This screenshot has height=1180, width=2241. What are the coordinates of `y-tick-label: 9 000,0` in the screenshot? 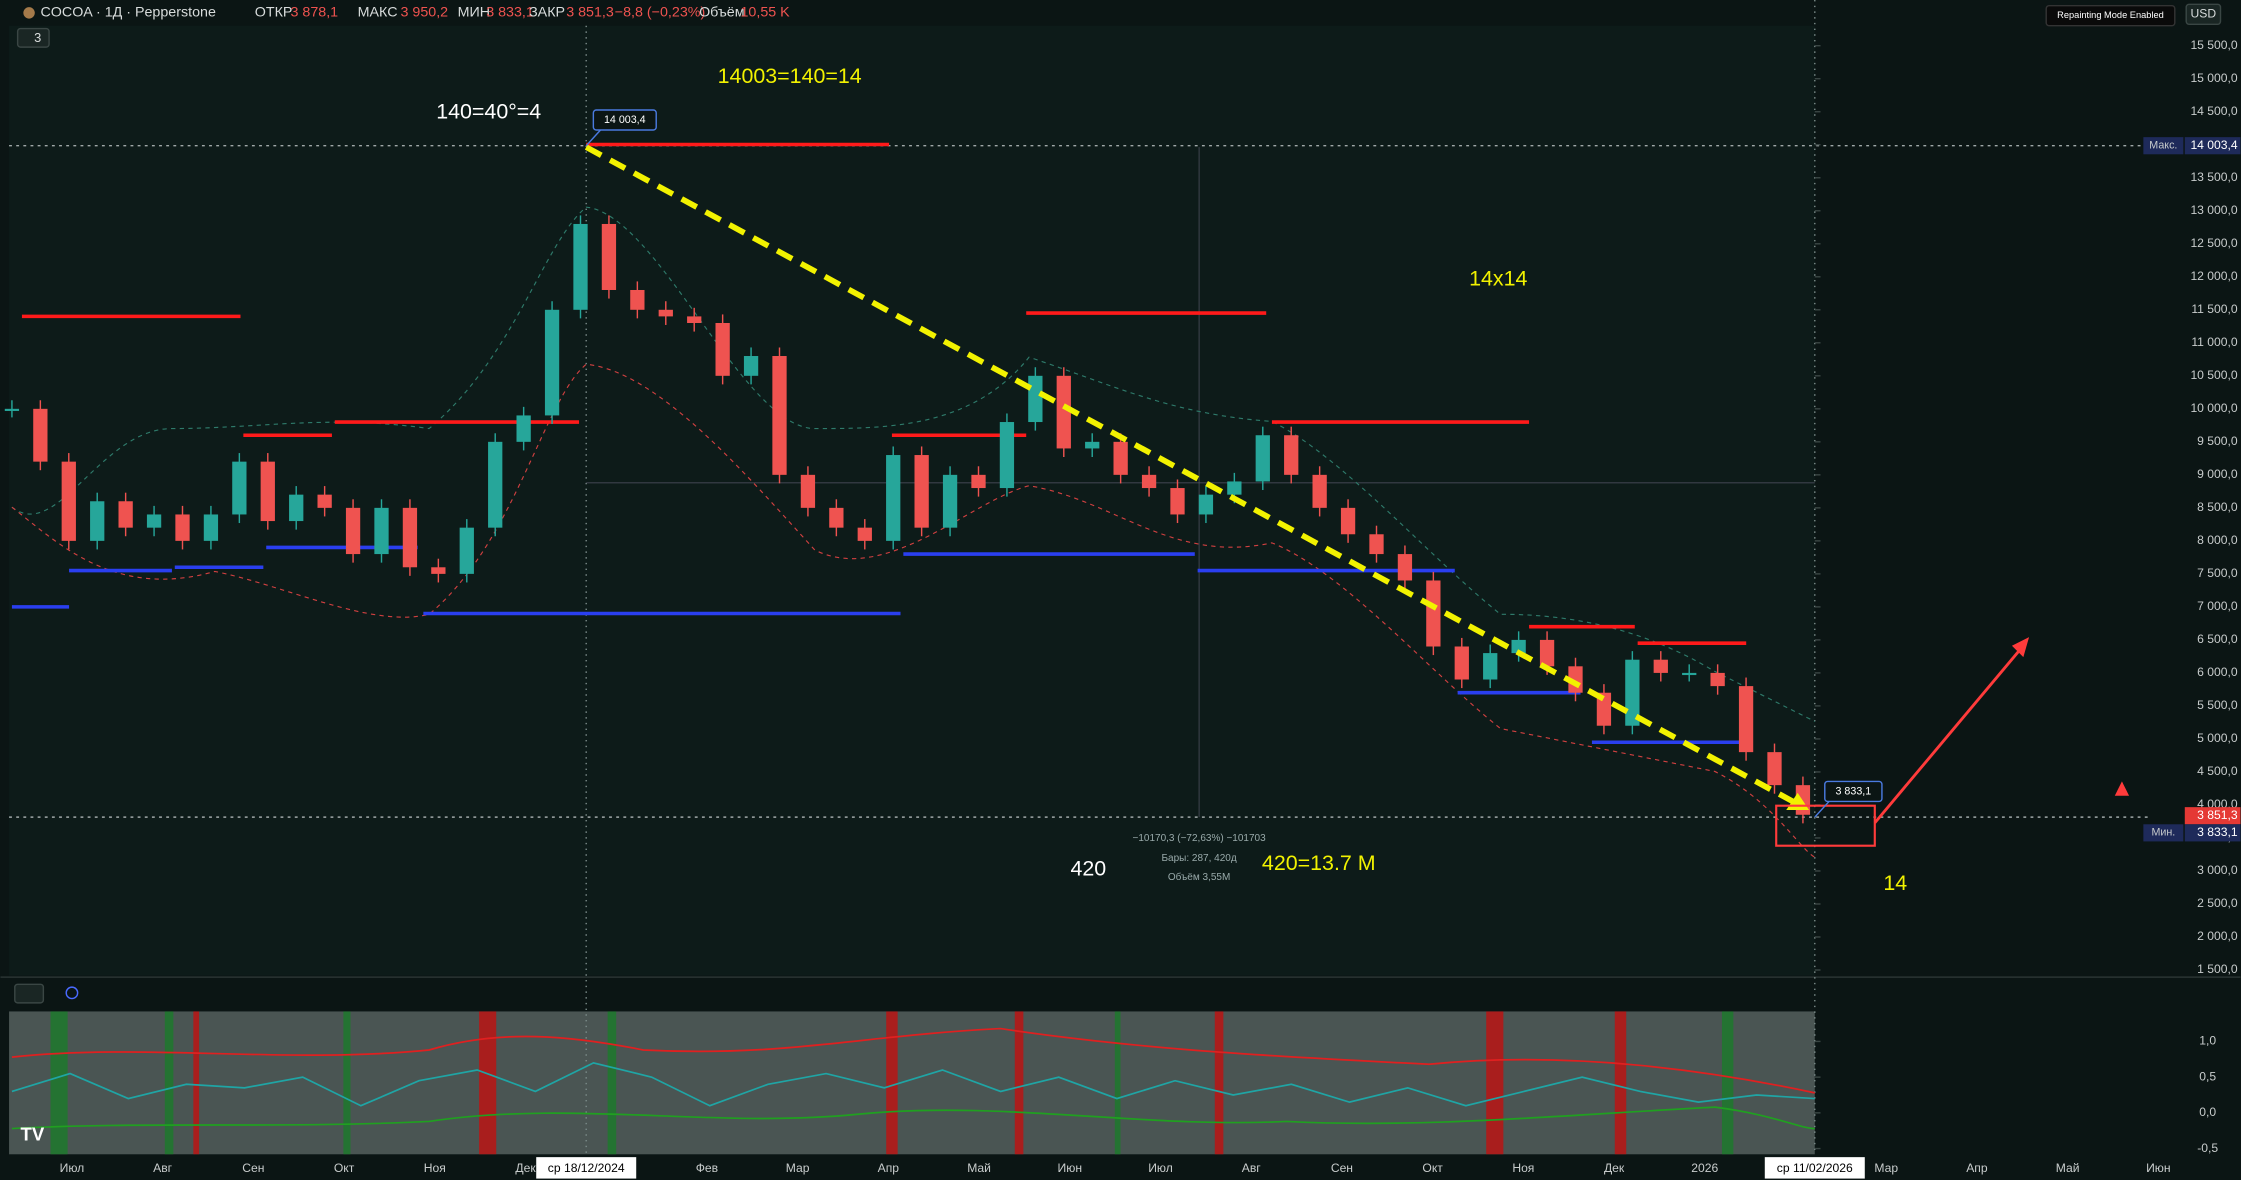 It's located at (2217, 474).